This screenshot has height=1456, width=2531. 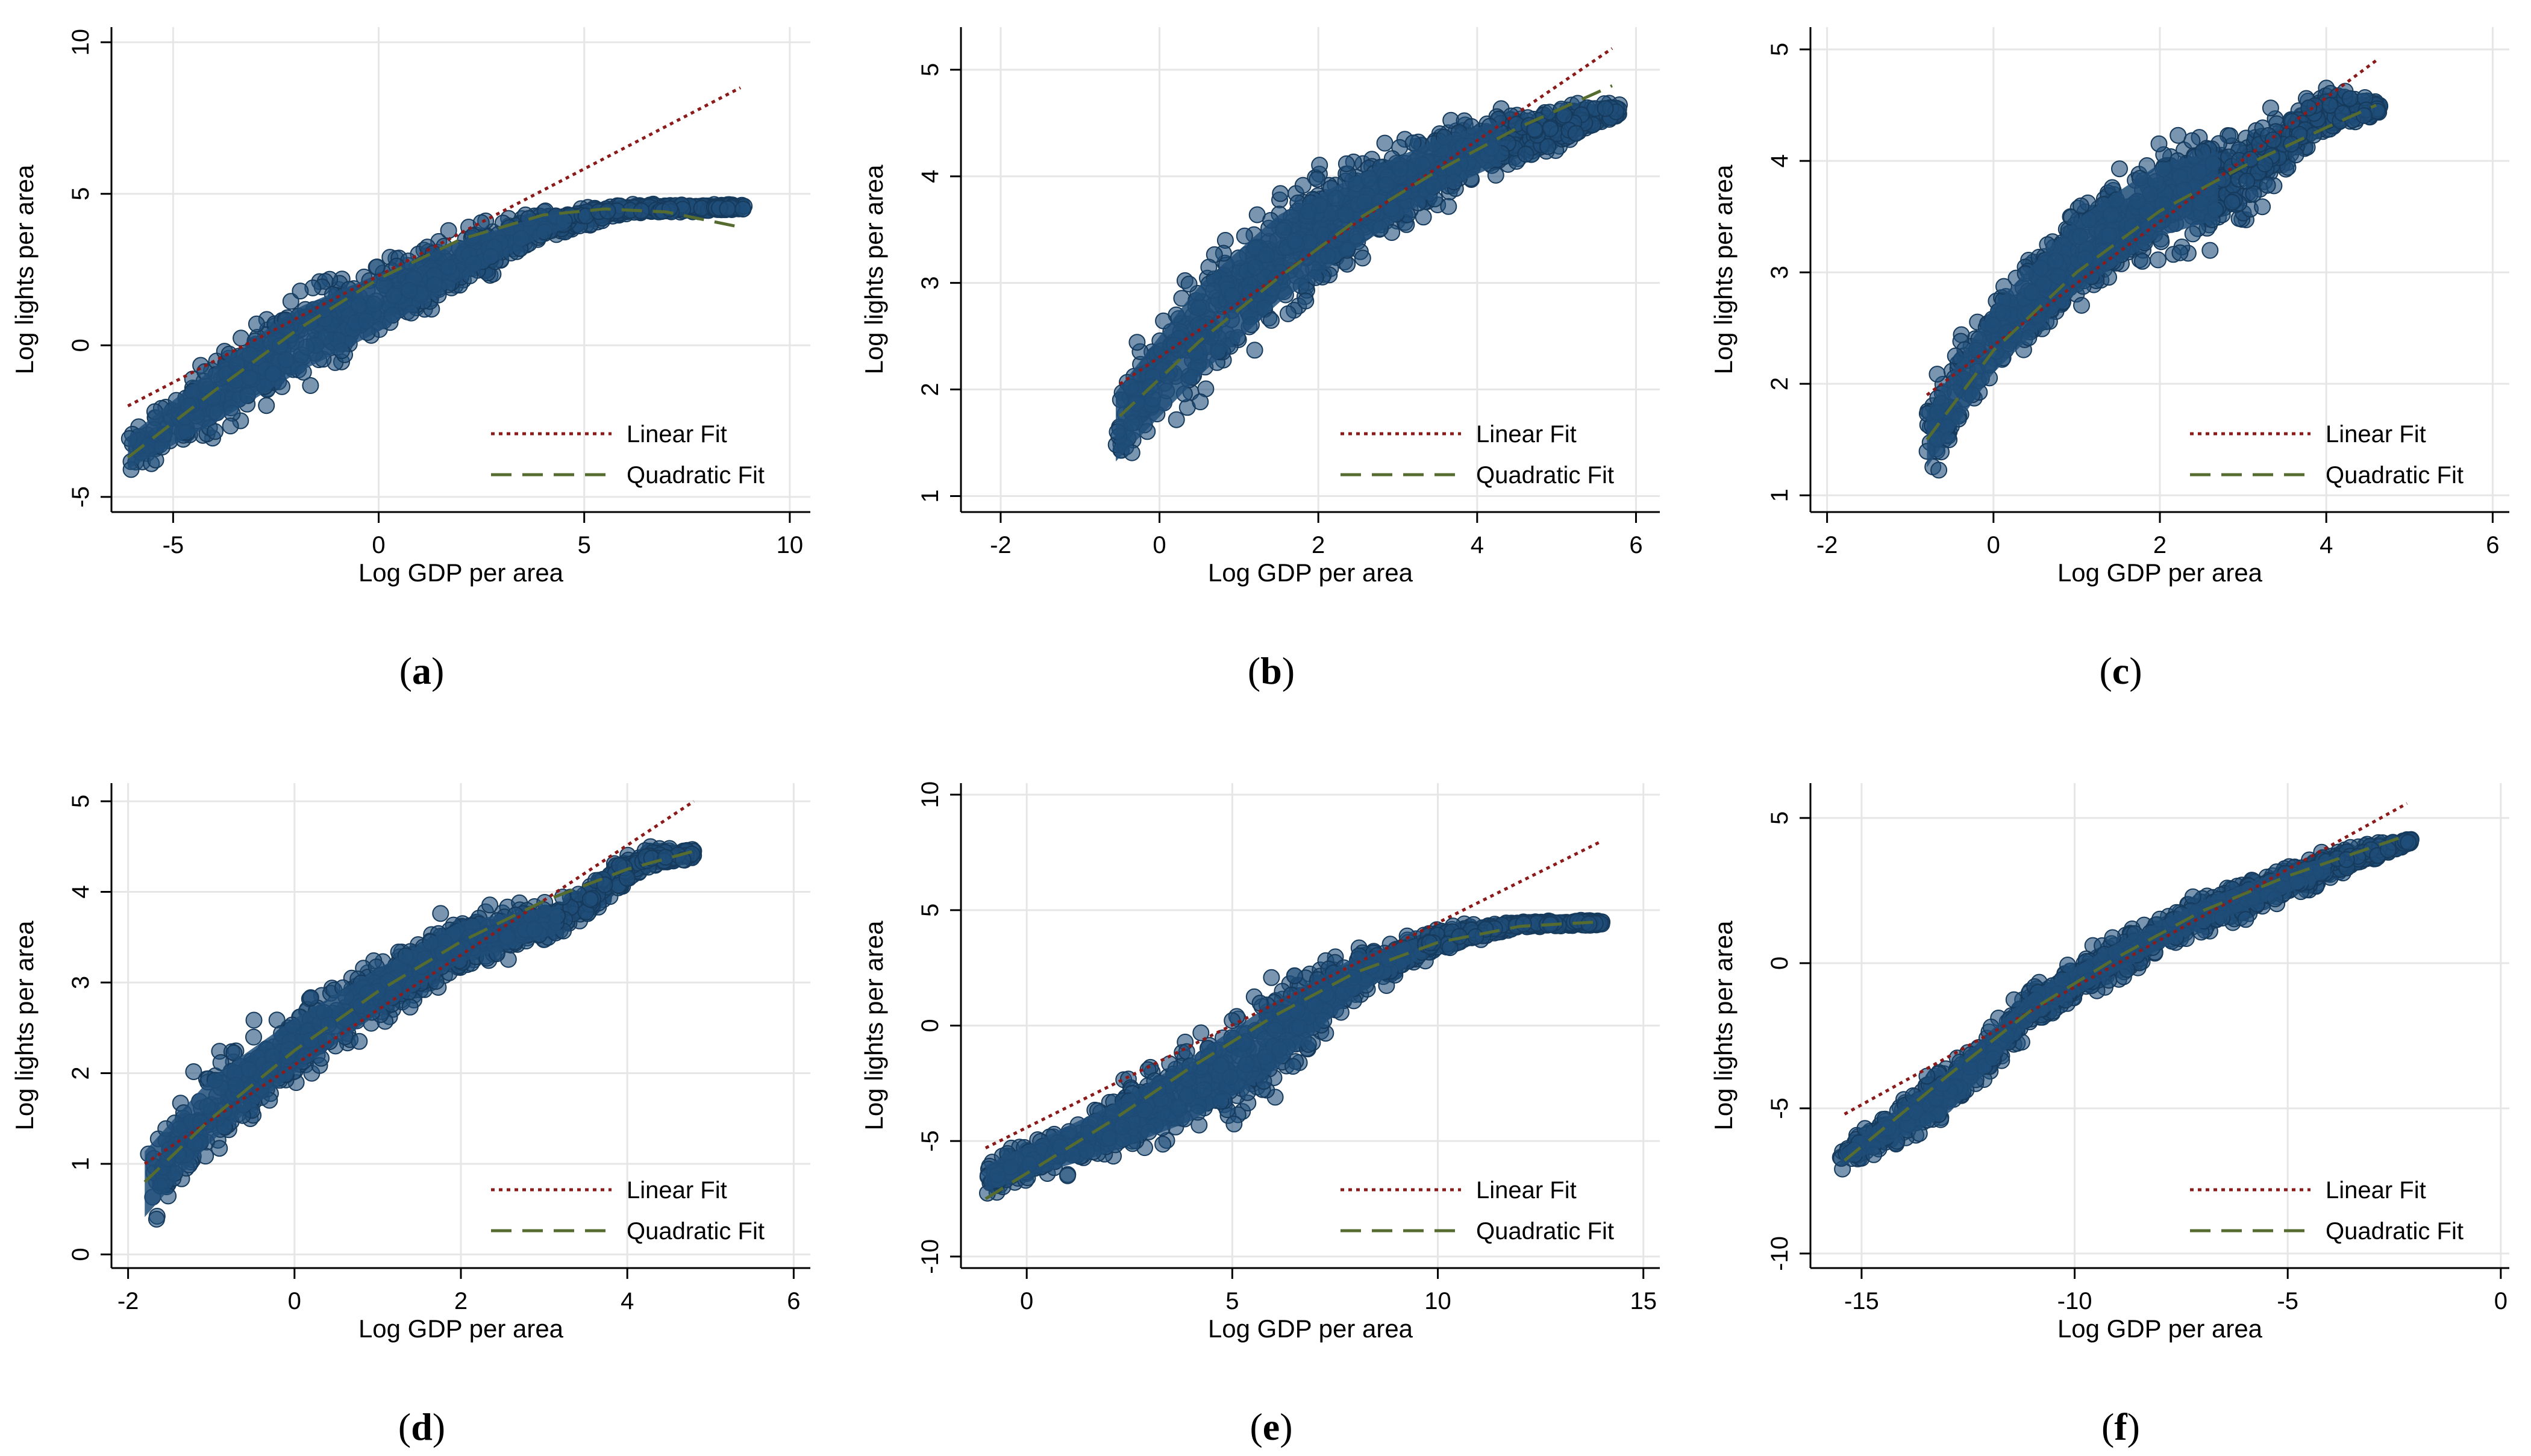 What do you see at coordinates (2120, 670) in the screenshot?
I see `panel-label: (c)` at bounding box center [2120, 670].